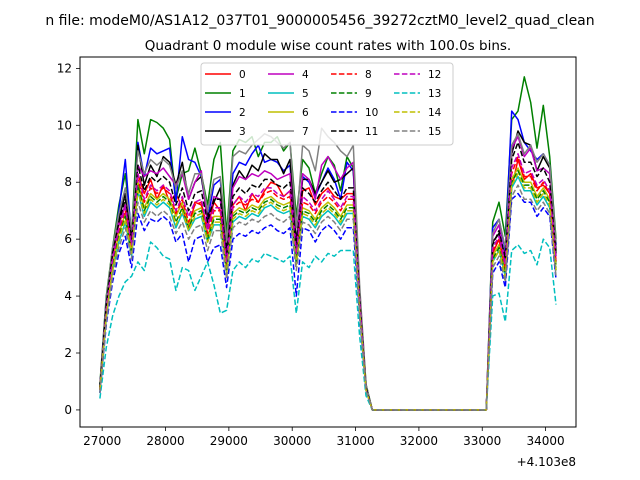 The height and width of the screenshot is (480, 640). What do you see at coordinates (305, 94) in the screenshot?
I see `legend-label-5: 5` at bounding box center [305, 94].